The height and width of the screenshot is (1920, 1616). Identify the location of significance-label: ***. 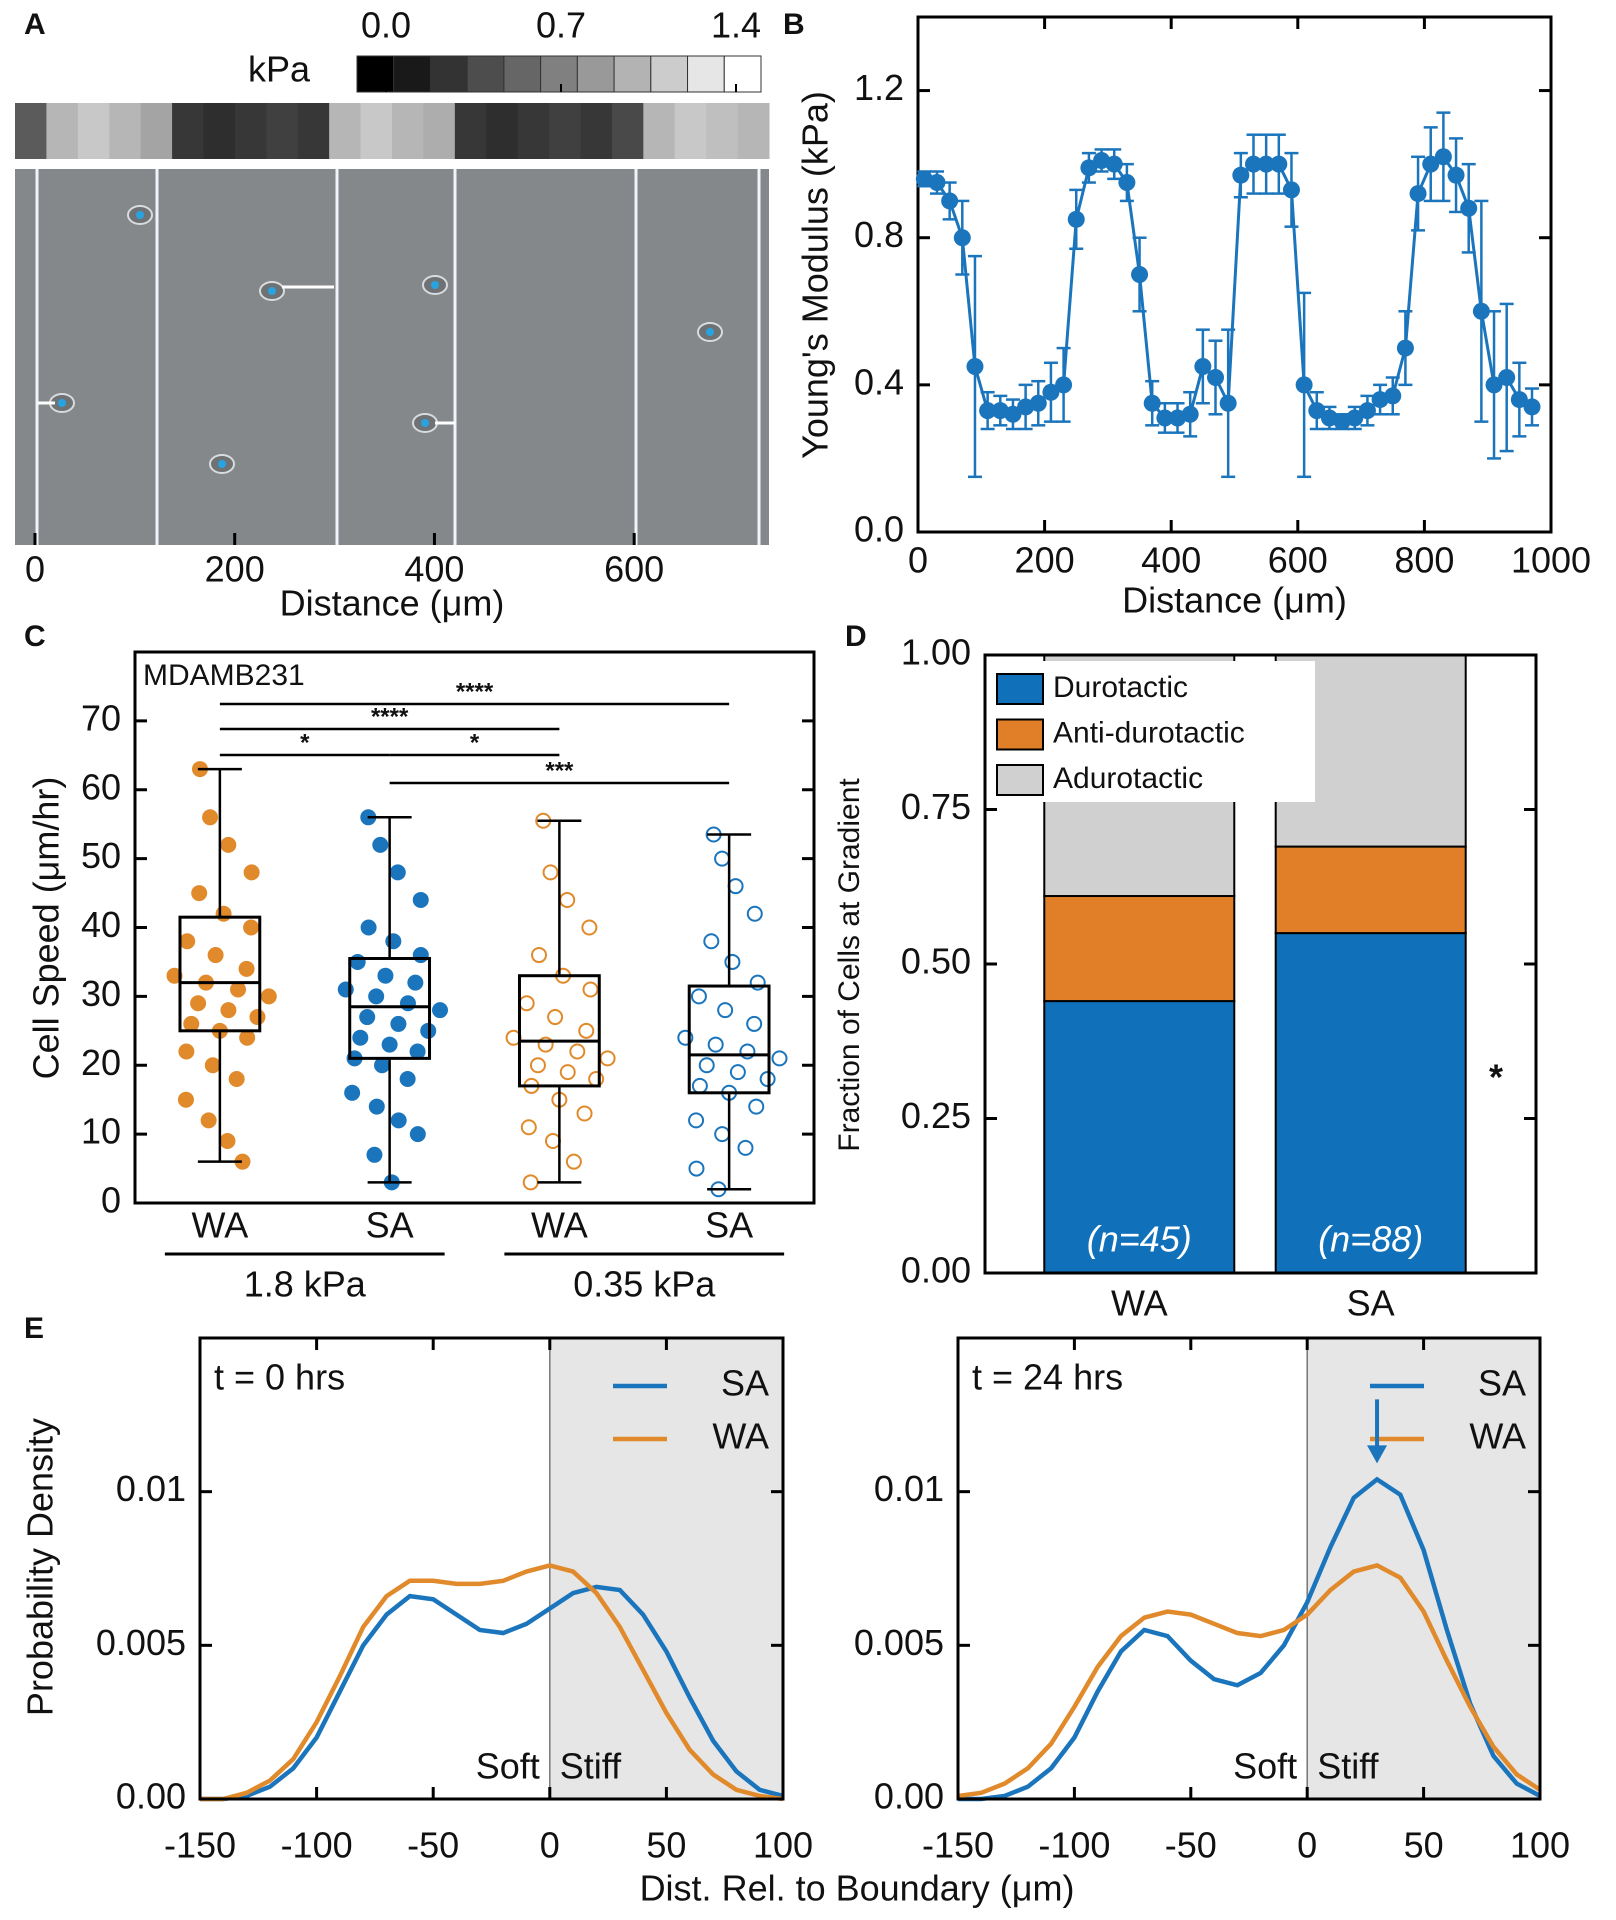
(559, 770).